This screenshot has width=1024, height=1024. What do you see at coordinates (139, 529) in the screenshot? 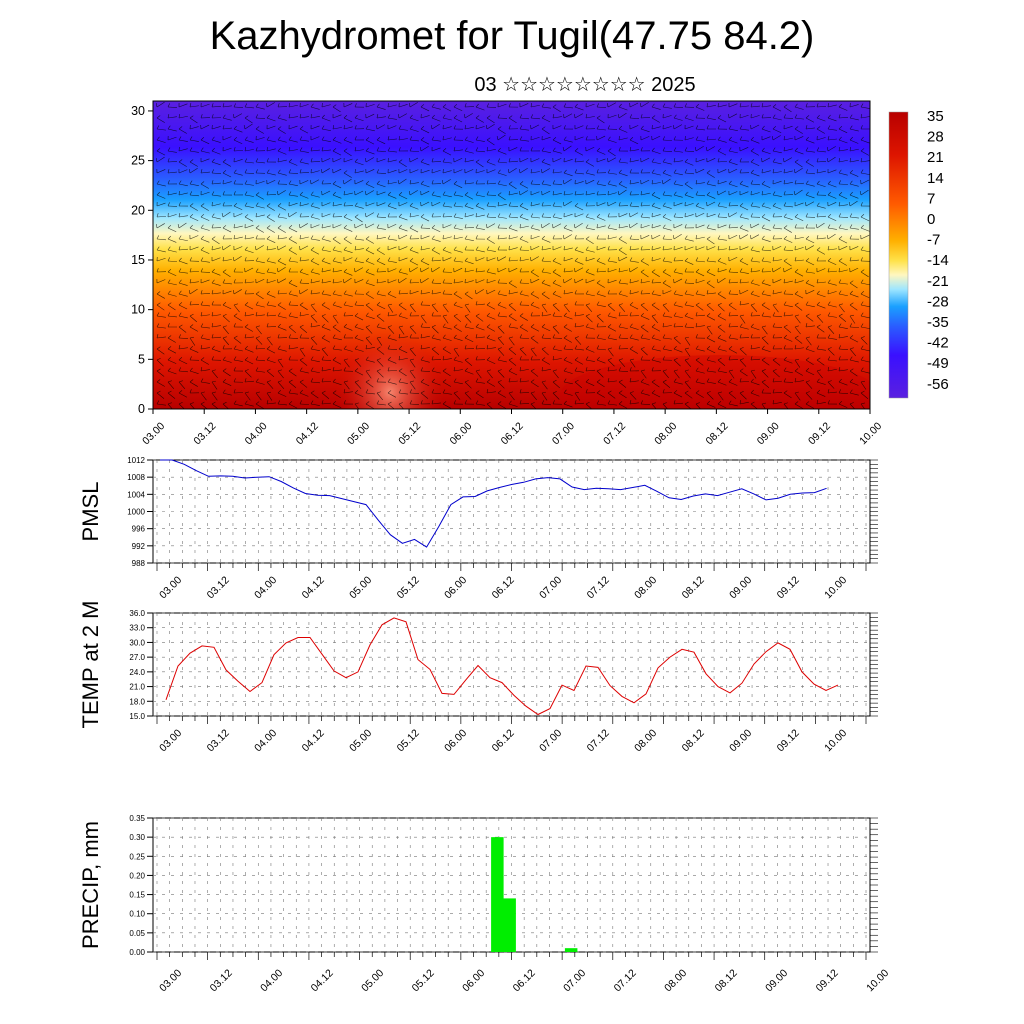
I see `y-tick-label: 996` at bounding box center [139, 529].